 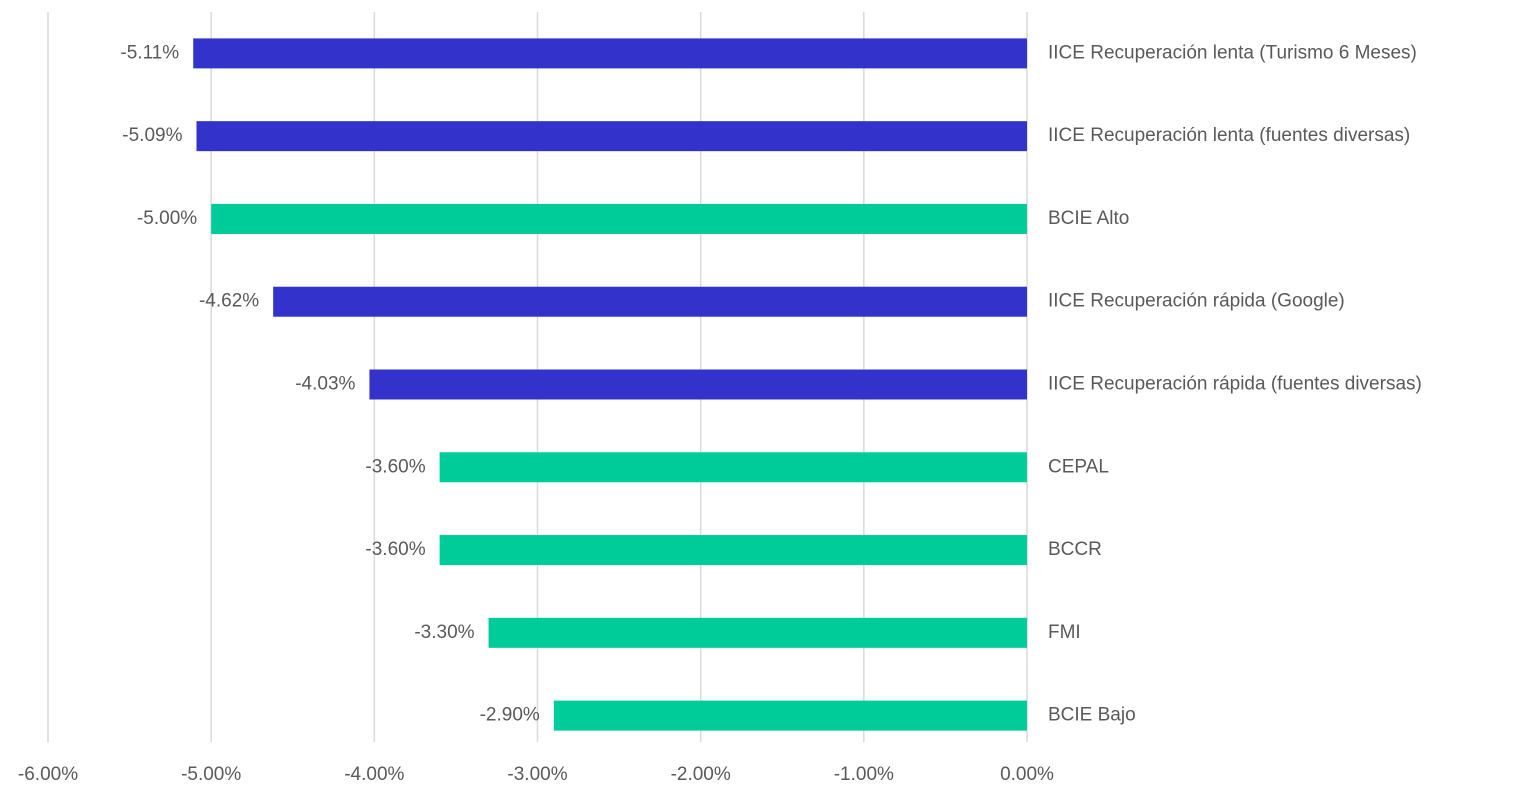 What do you see at coordinates (48, 774) in the screenshot?
I see `x-tick-label: -6.00%` at bounding box center [48, 774].